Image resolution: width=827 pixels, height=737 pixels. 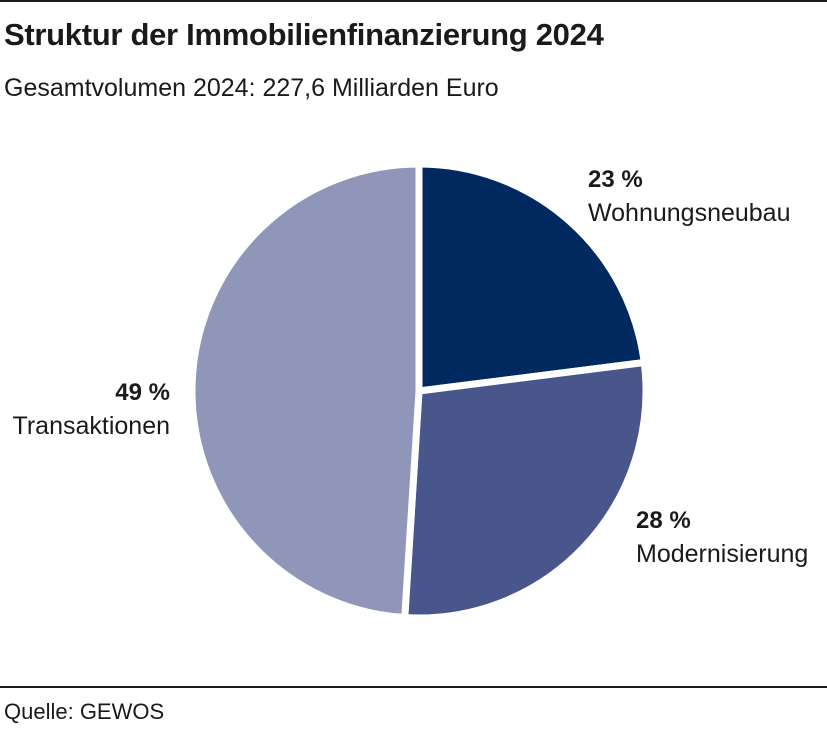 What do you see at coordinates (722, 554) in the screenshot?
I see `slice-category-label: Modernisierung` at bounding box center [722, 554].